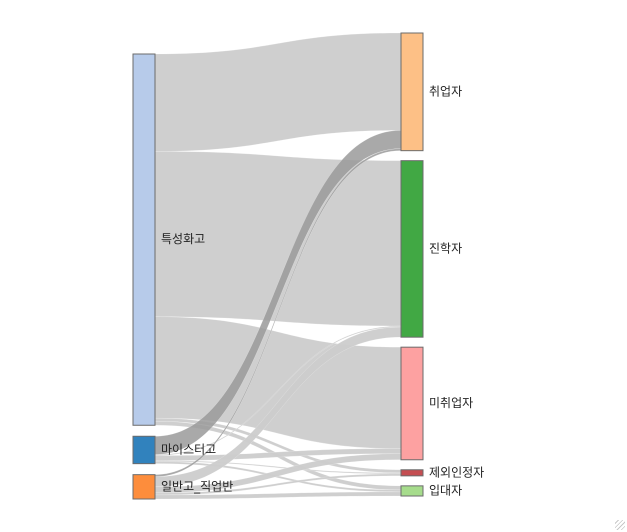  I want to click on source-node-label-1: 마이스터고, so click(188, 449).